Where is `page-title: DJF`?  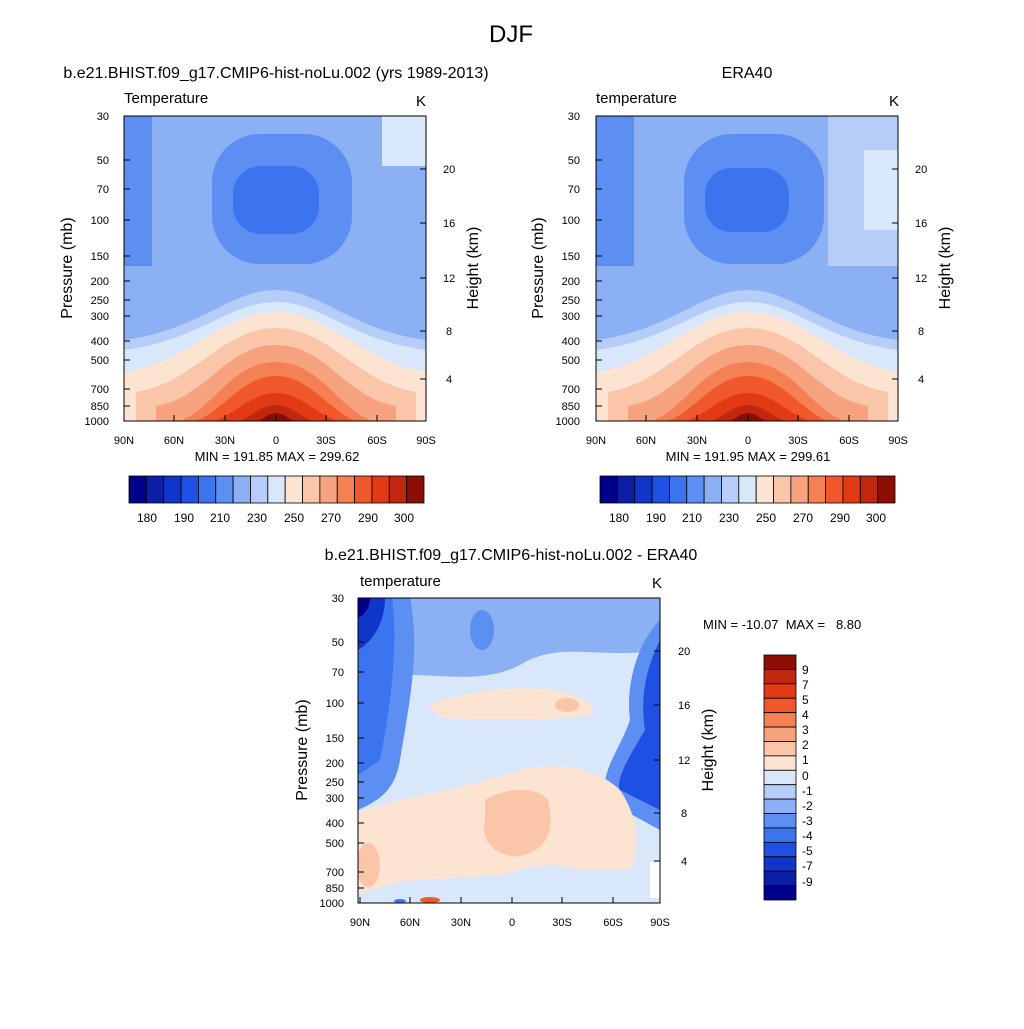
page-title: DJF is located at coordinates (511, 34).